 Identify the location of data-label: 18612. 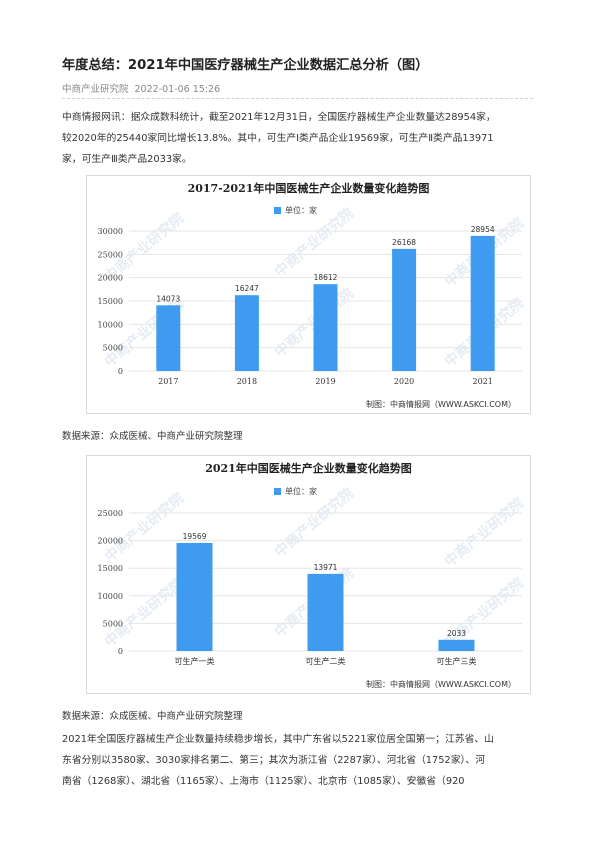
(326, 277).